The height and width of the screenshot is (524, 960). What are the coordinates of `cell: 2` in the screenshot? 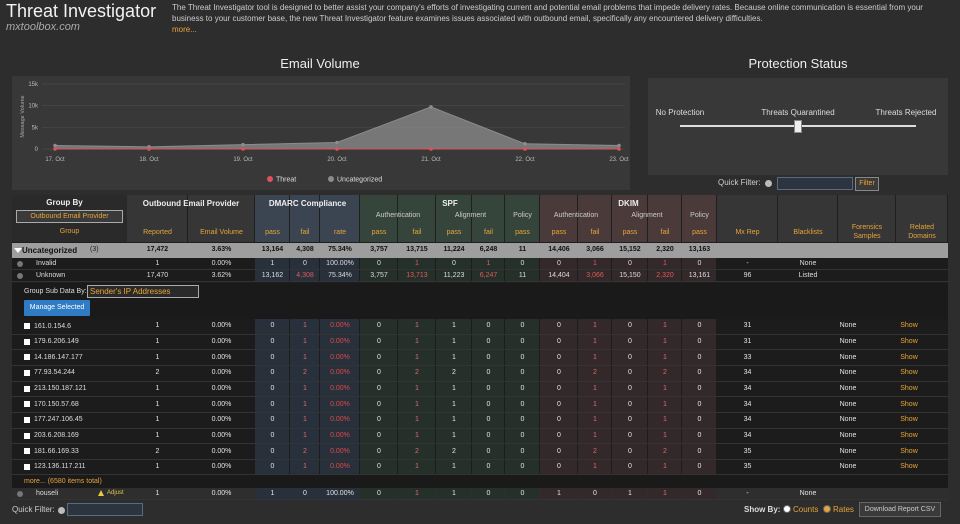 It's located at (665, 451).